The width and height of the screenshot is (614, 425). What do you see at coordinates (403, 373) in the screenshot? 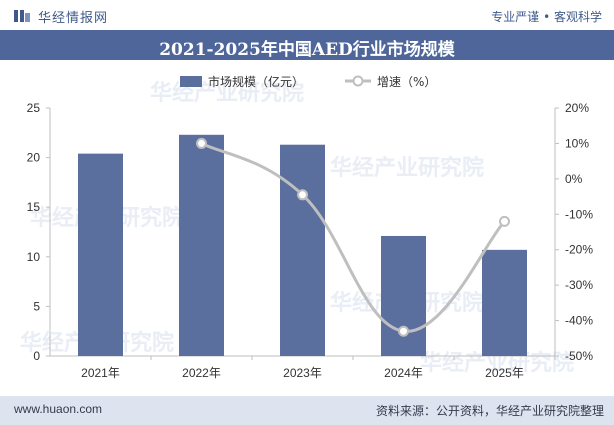
I see `x-tick-label: 2024年` at bounding box center [403, 373].